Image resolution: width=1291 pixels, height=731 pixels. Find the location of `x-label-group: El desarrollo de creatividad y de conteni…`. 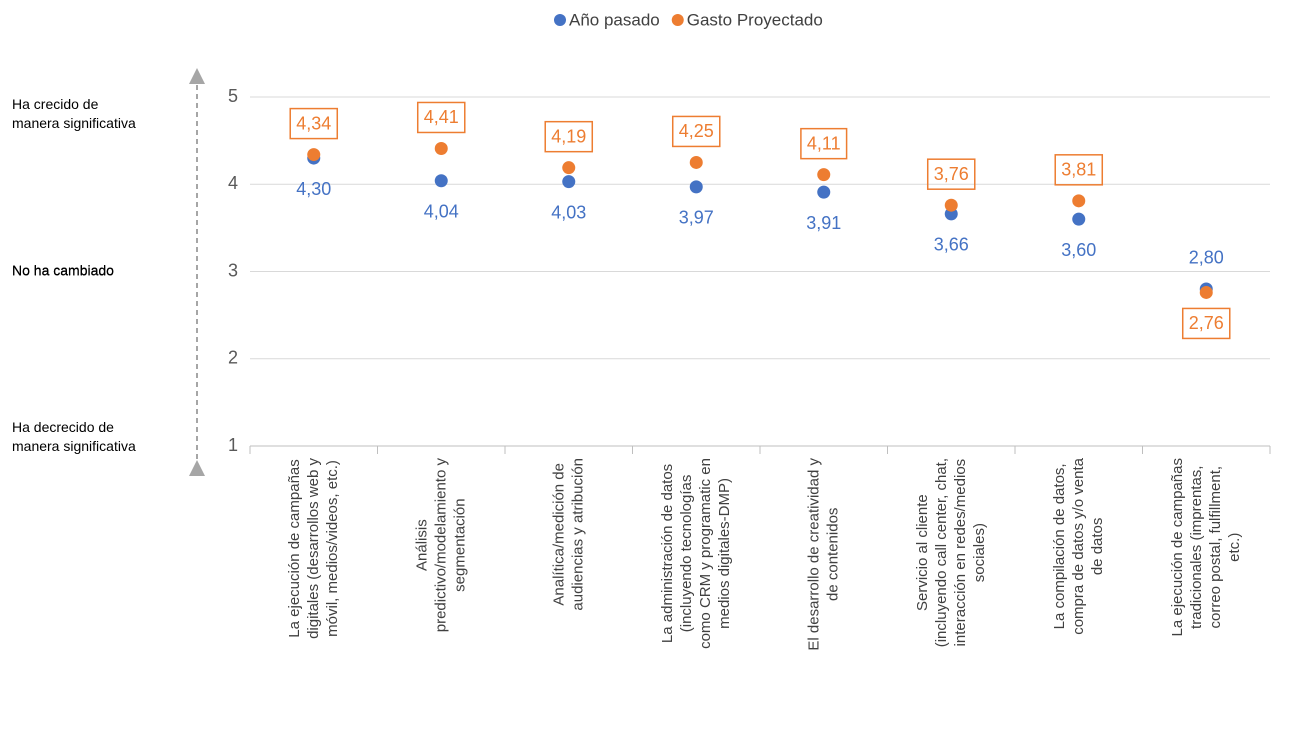

x-label-group: El desarrollo de creatividad y de conteni… is located at coordinates (823, 554).